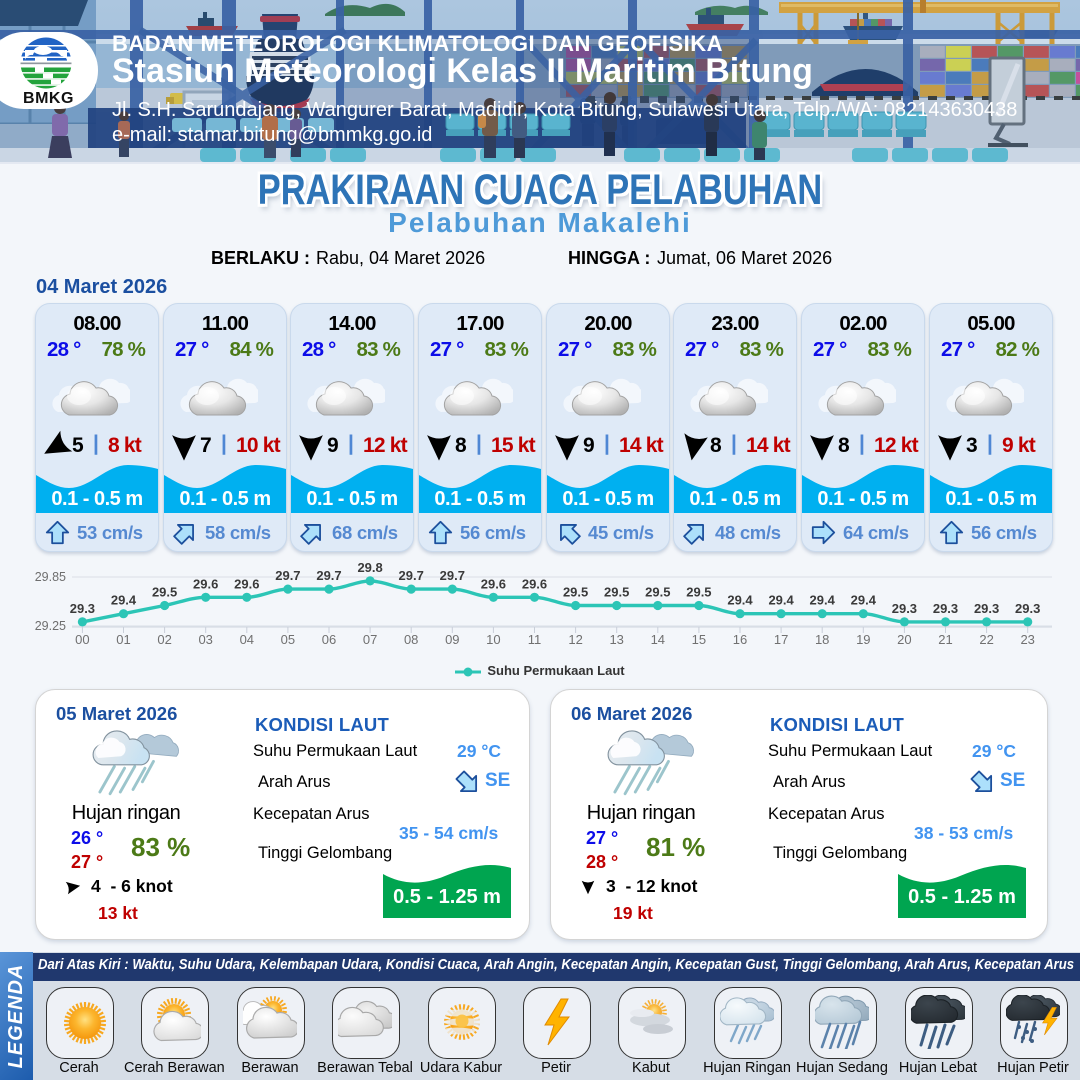 The image size is (1080, 1080). Describe the element at coordinates (575, 639) in the screenshot. I see `svg-text: 12` at that location.